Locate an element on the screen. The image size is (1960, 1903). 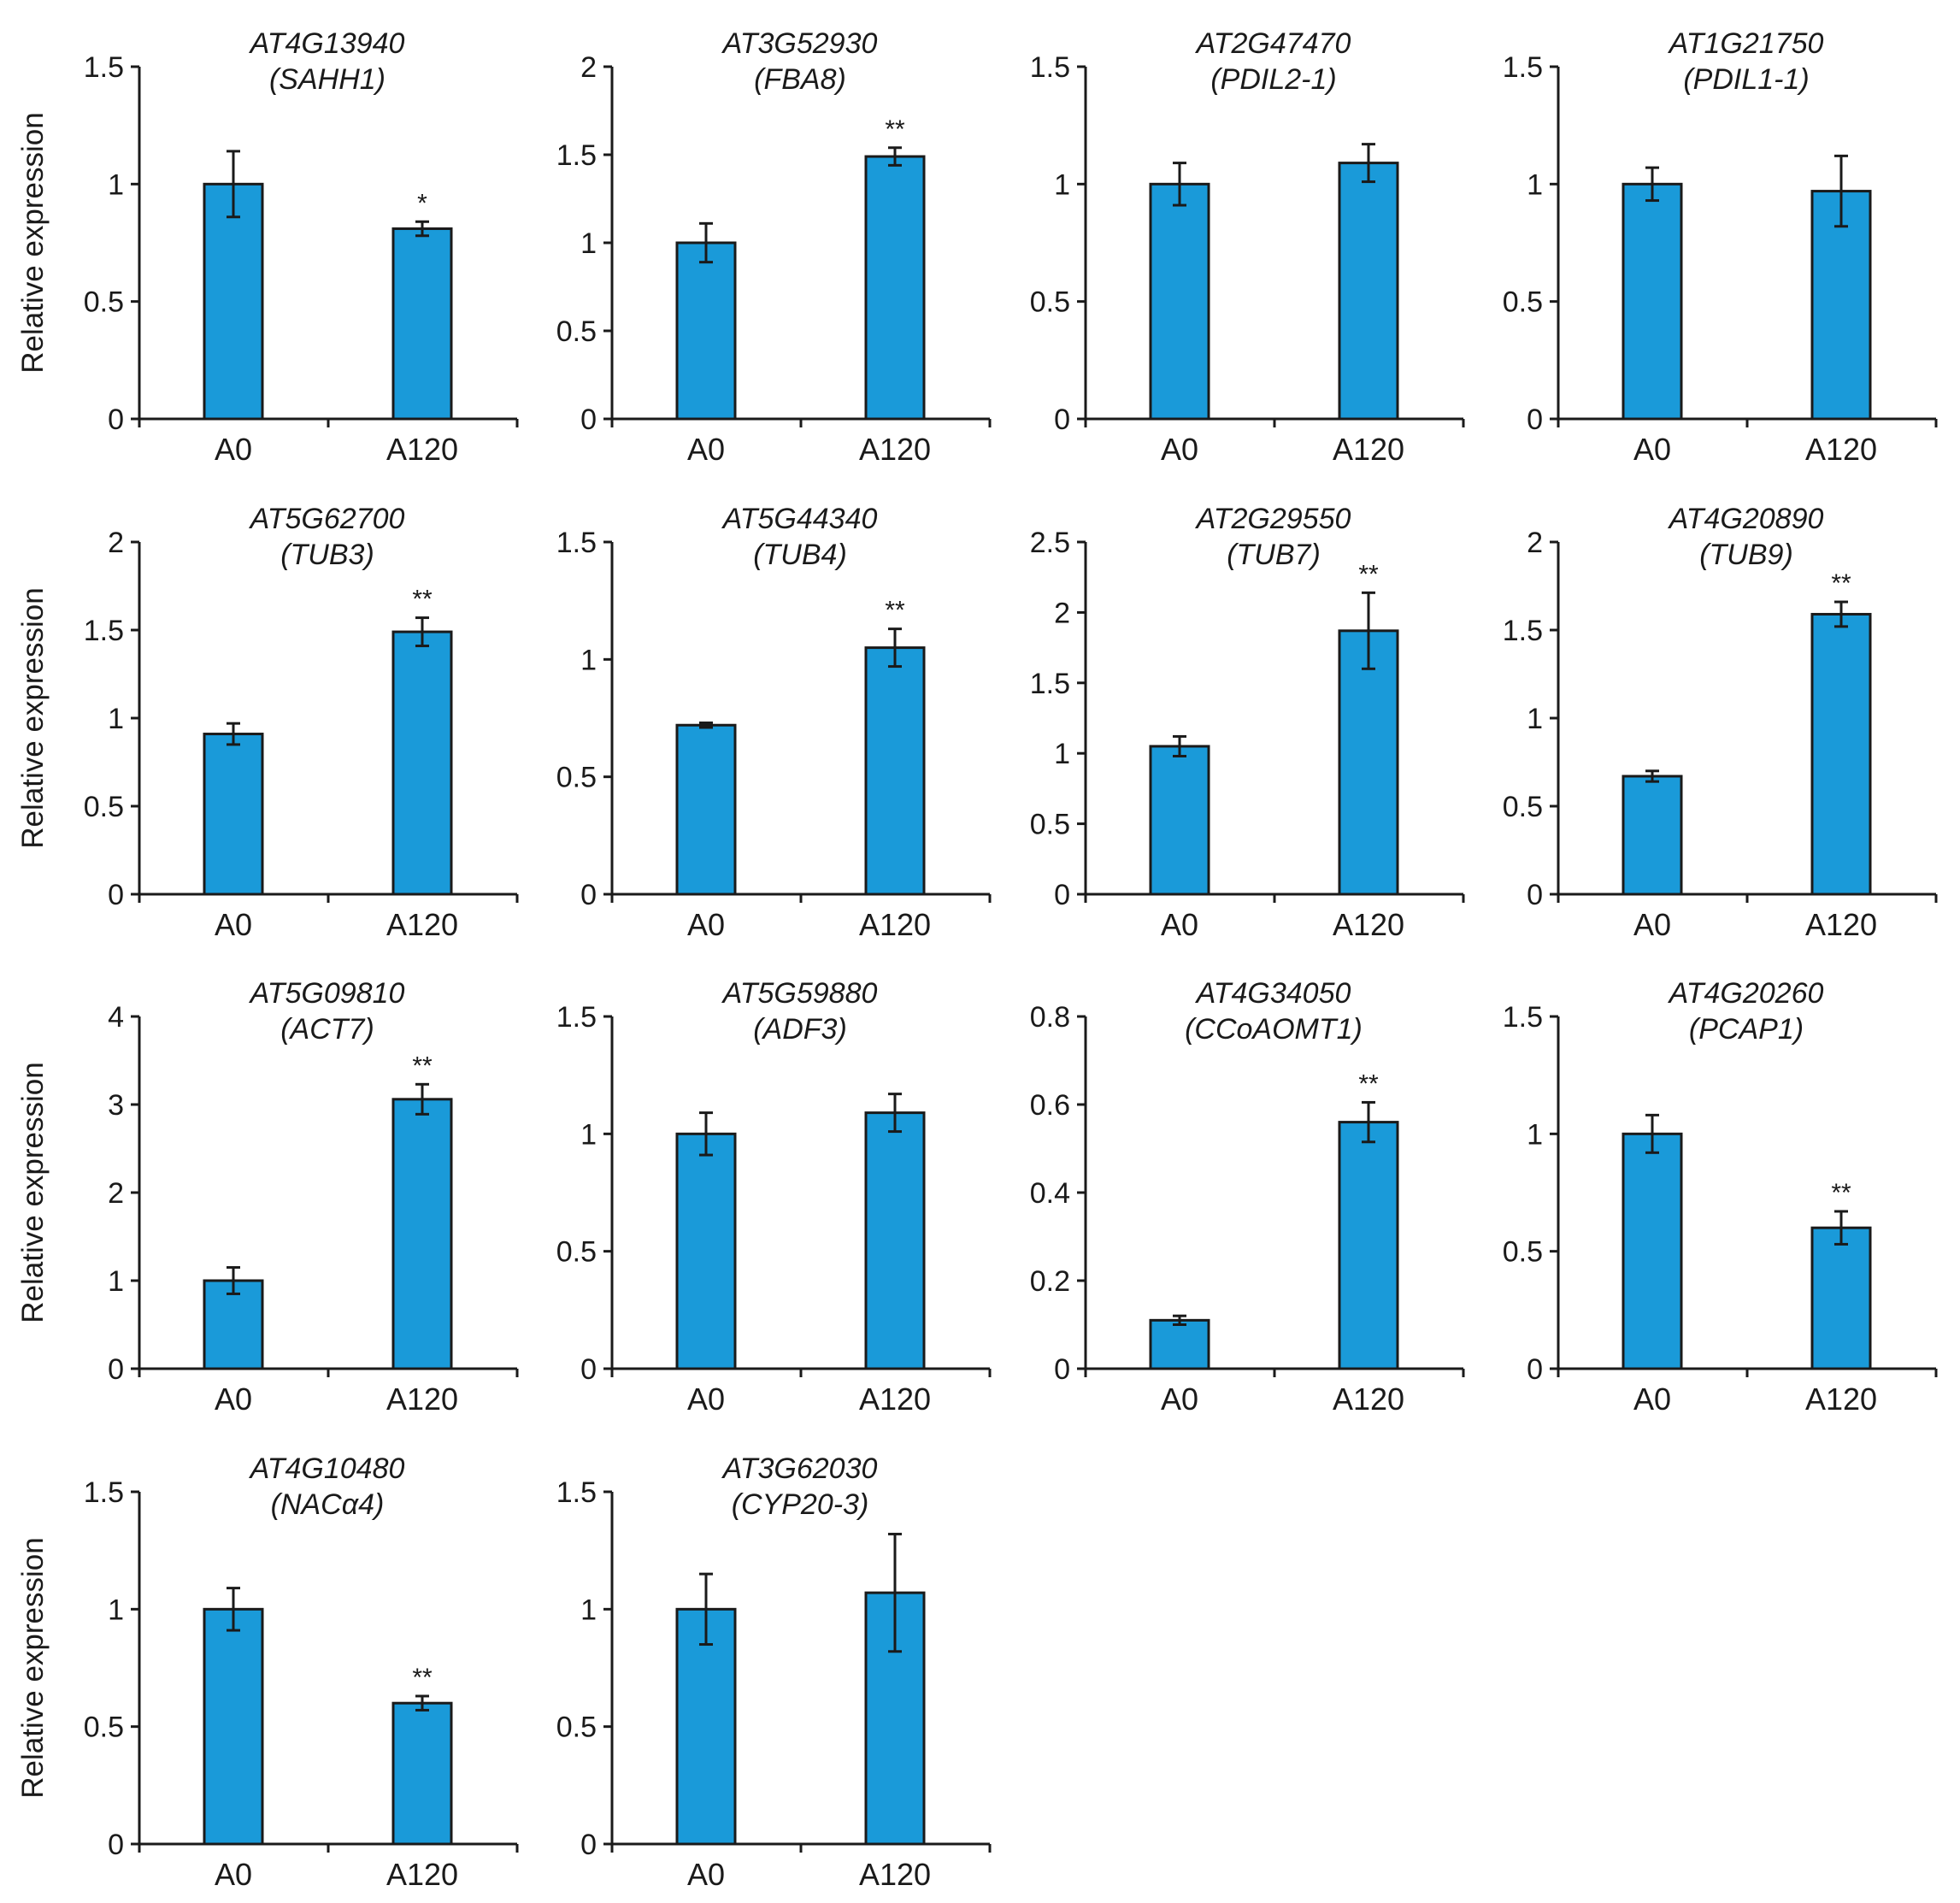
y-tick-label: 4 is located at coordinates (116, 1018).